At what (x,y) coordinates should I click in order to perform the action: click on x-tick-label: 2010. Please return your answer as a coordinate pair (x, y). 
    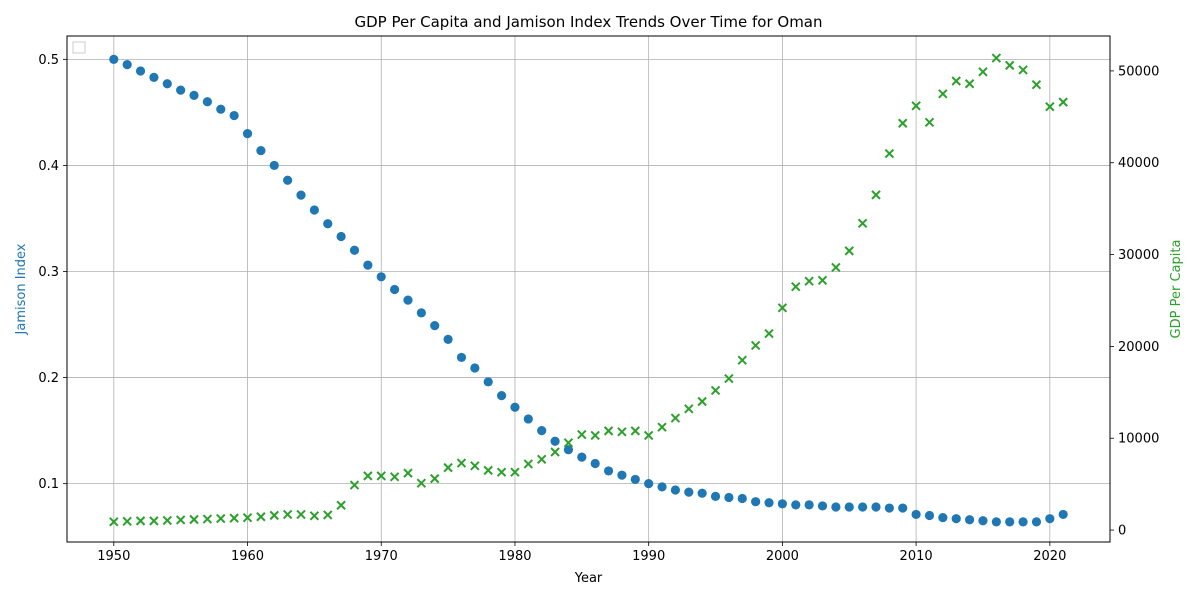
    Looking at the image, I should click on (916, 556).